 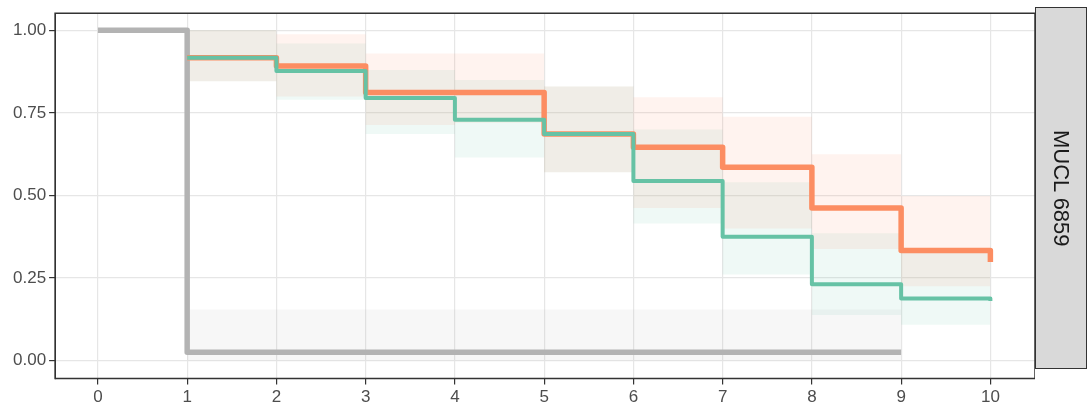 I want to click on y-tick-label: 1.00, so click(x=29, y=30).